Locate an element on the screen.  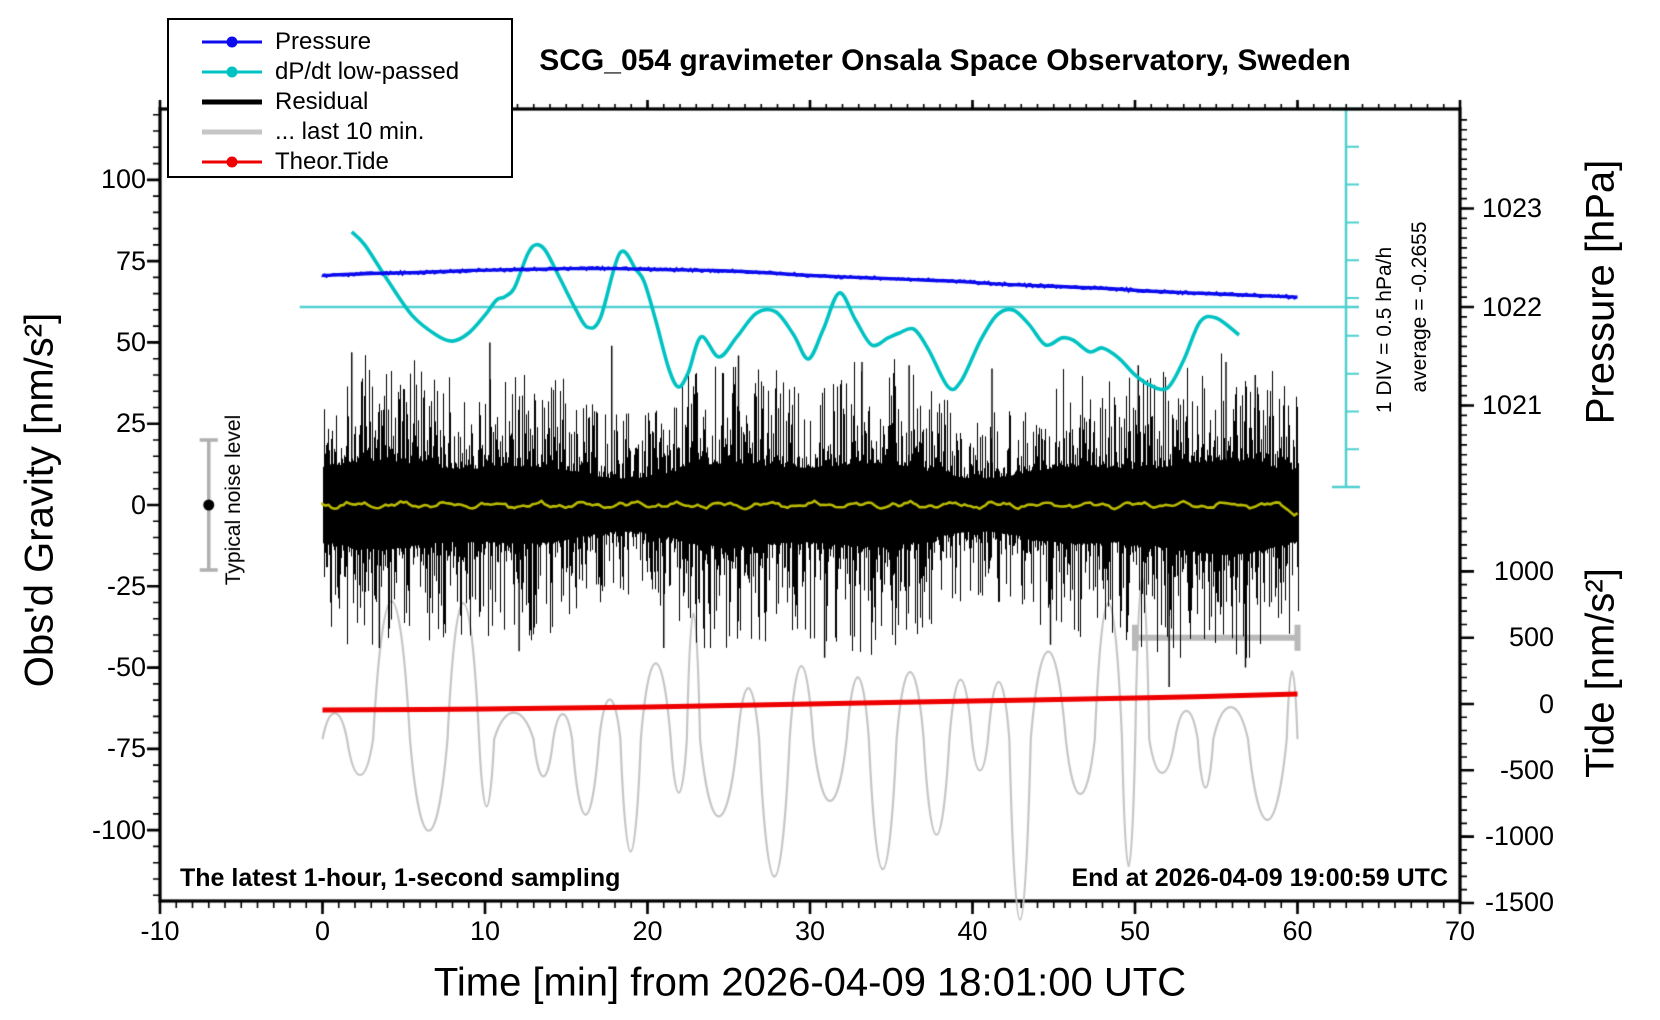
legend-item-dp-dt-low-passed: dP/dt low-passed is located at coordinates (340, 72).